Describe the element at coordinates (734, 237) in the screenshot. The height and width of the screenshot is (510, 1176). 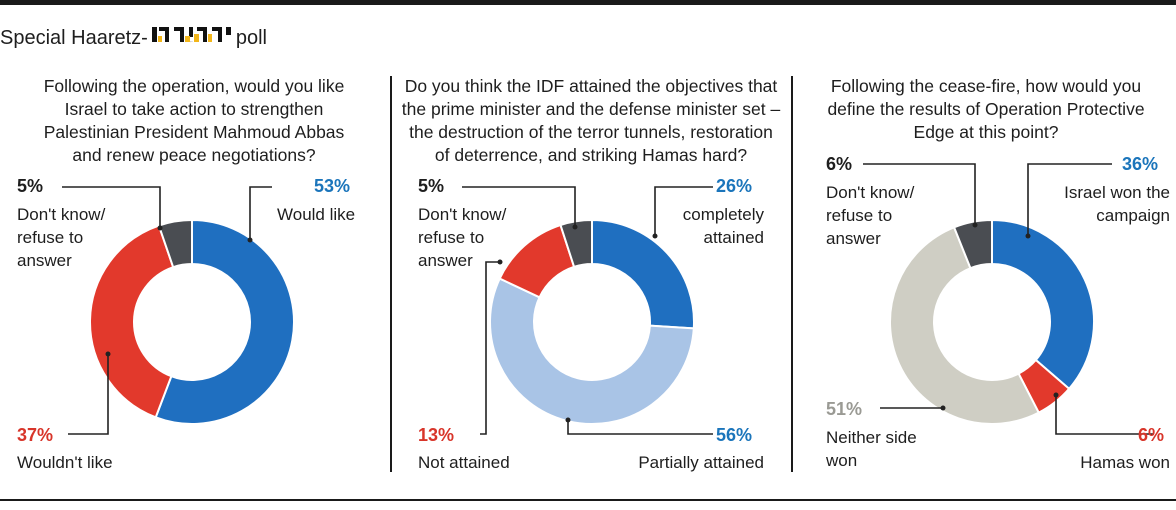
I see `label-line: attained` at that location.